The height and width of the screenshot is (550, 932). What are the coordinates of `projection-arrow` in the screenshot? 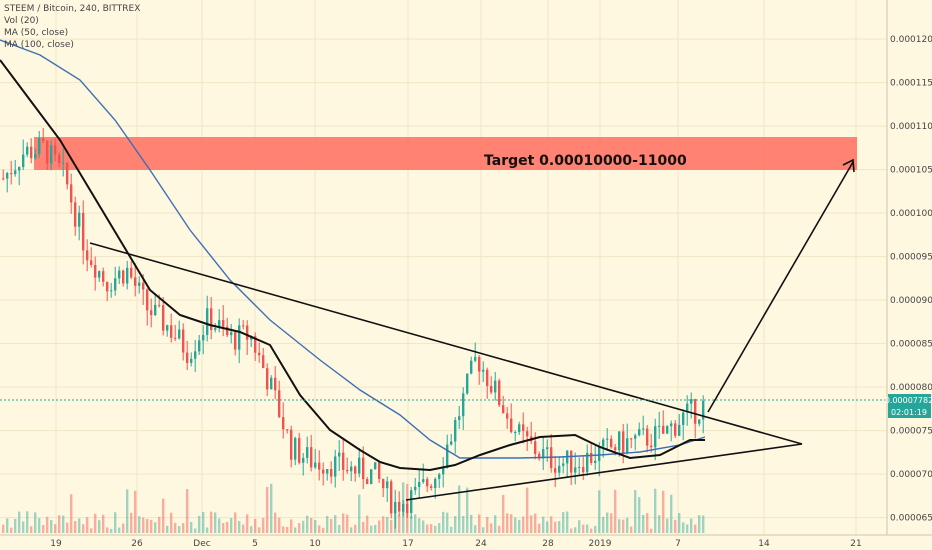 It's located at (780, 287).